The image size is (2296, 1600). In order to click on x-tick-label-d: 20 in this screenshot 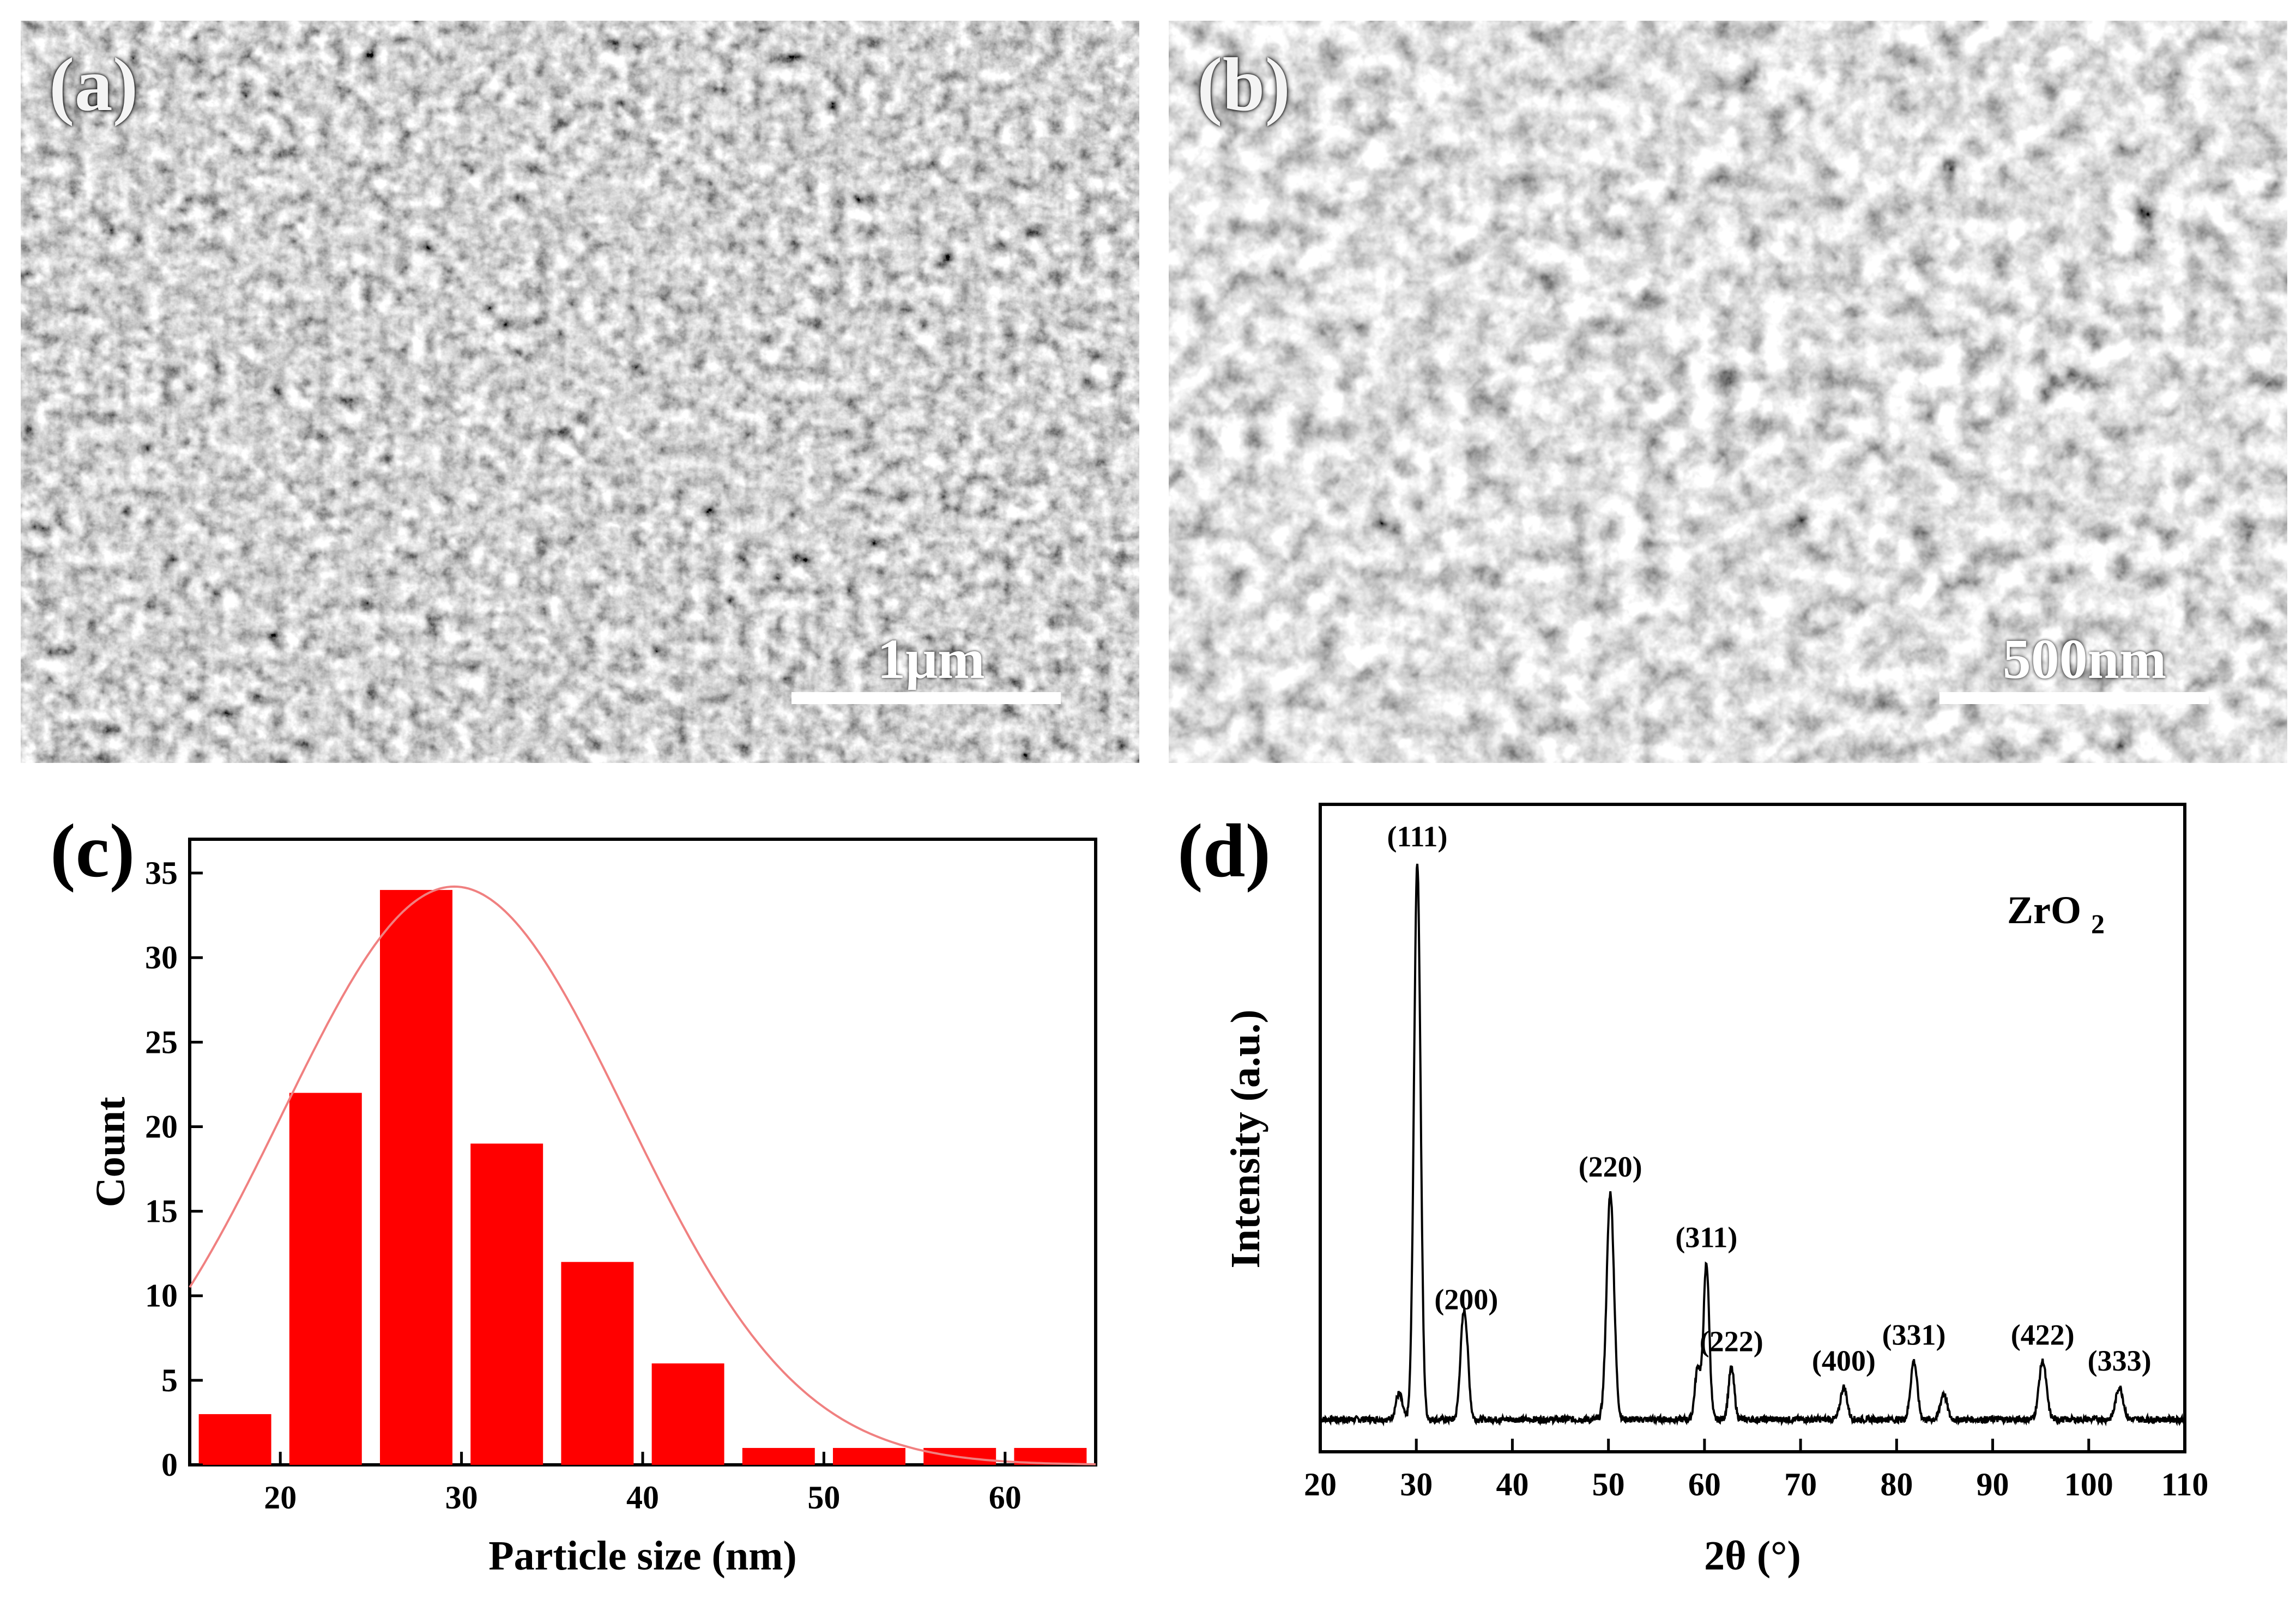, I will do `click(1320, 1484)`.